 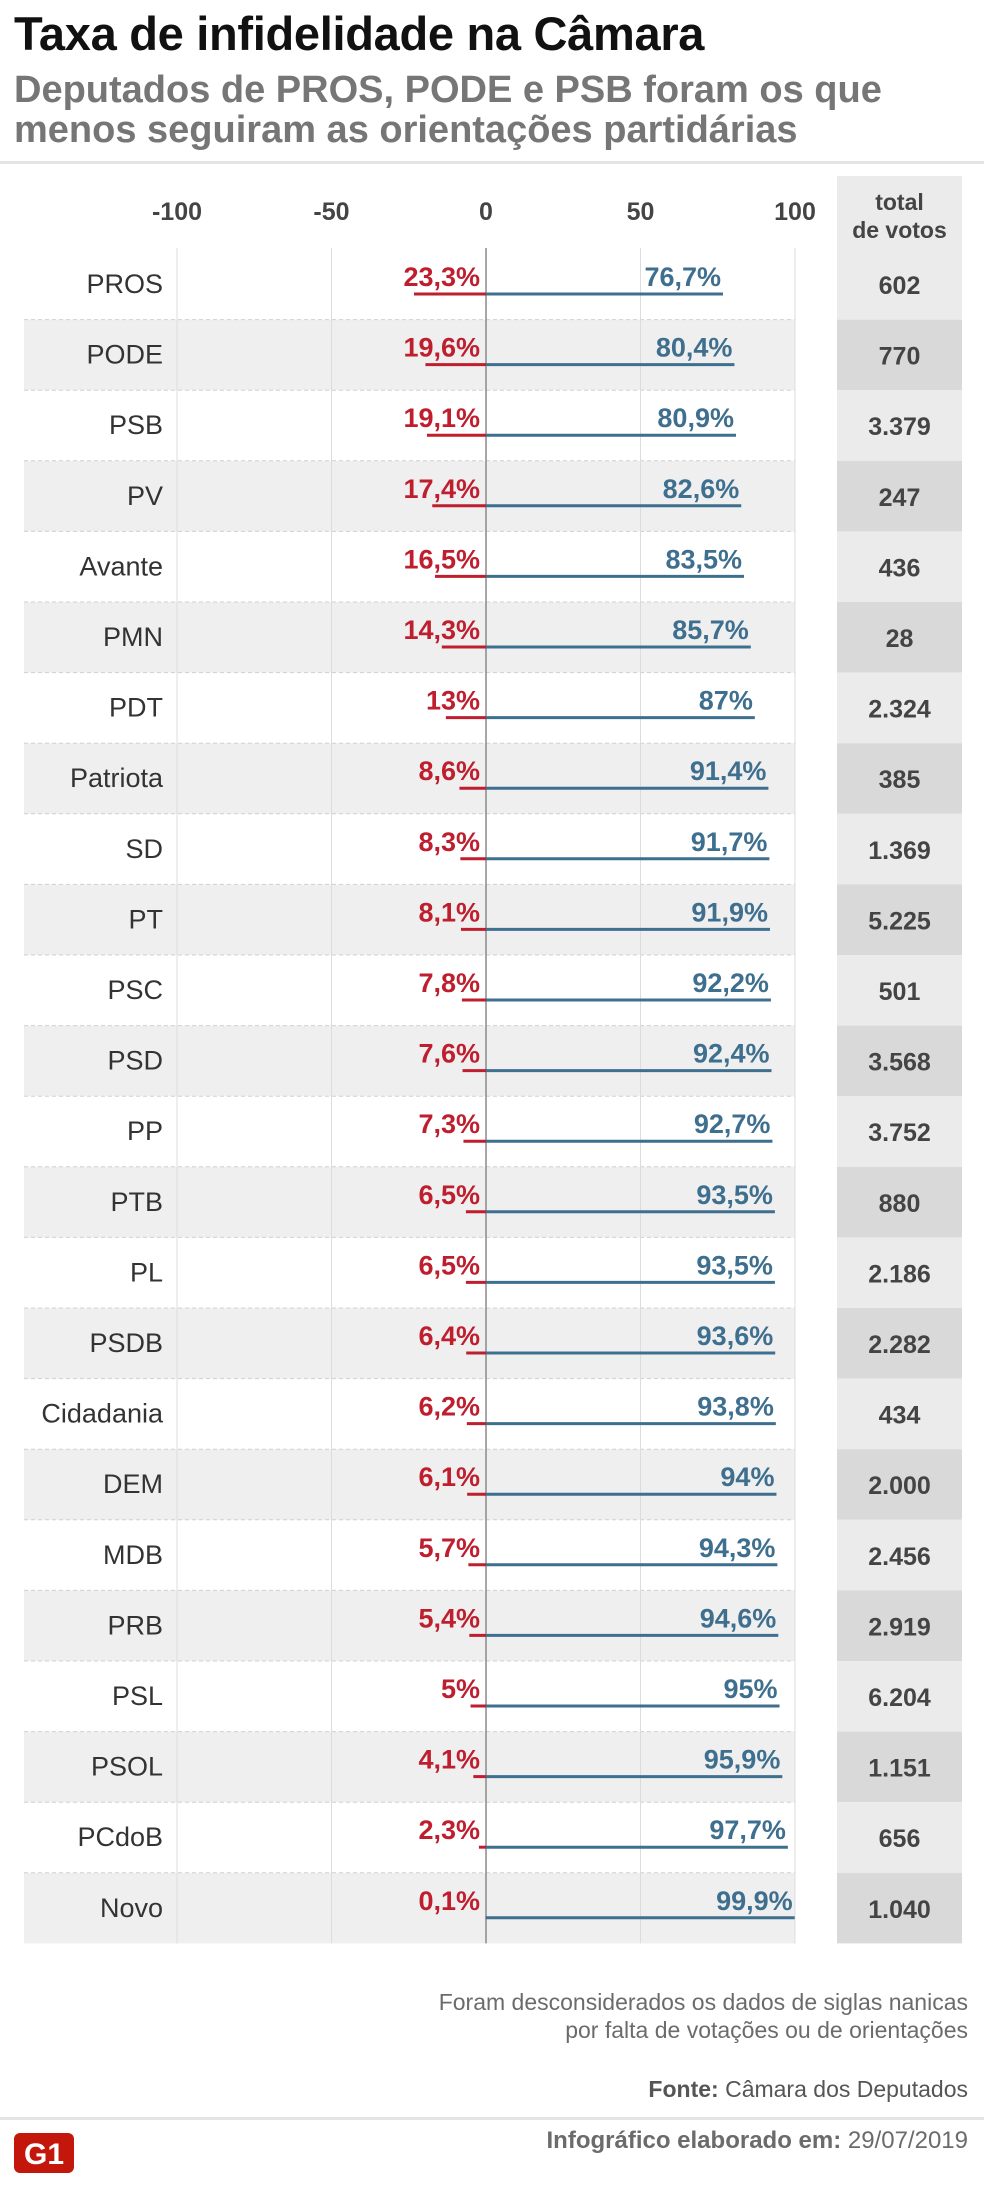 I want to click on credit-date: 29/07/2019, so click(x=907, y=2140).